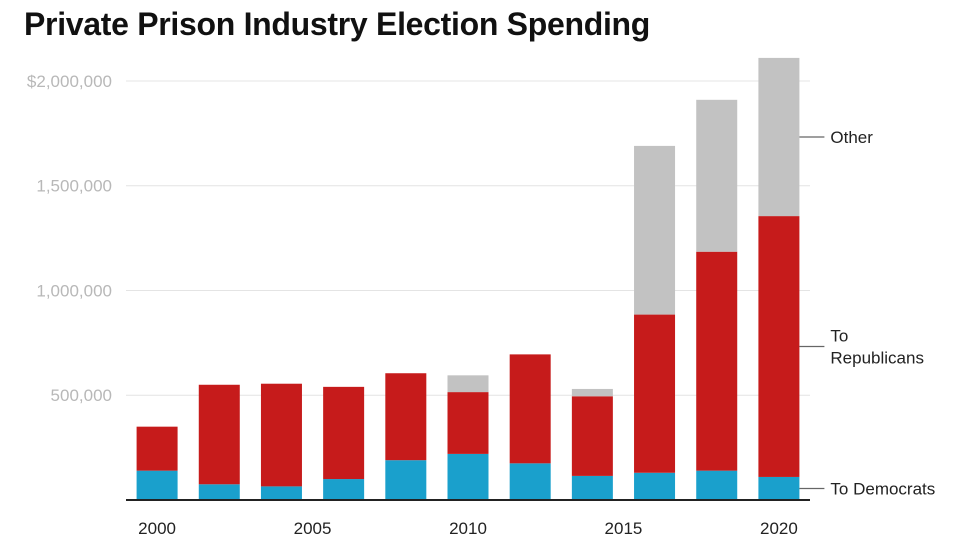  Describe the element at coordinates (882, 488) in the screenshot. I see `legend-label-to-democrats: To Democrats` at that location.